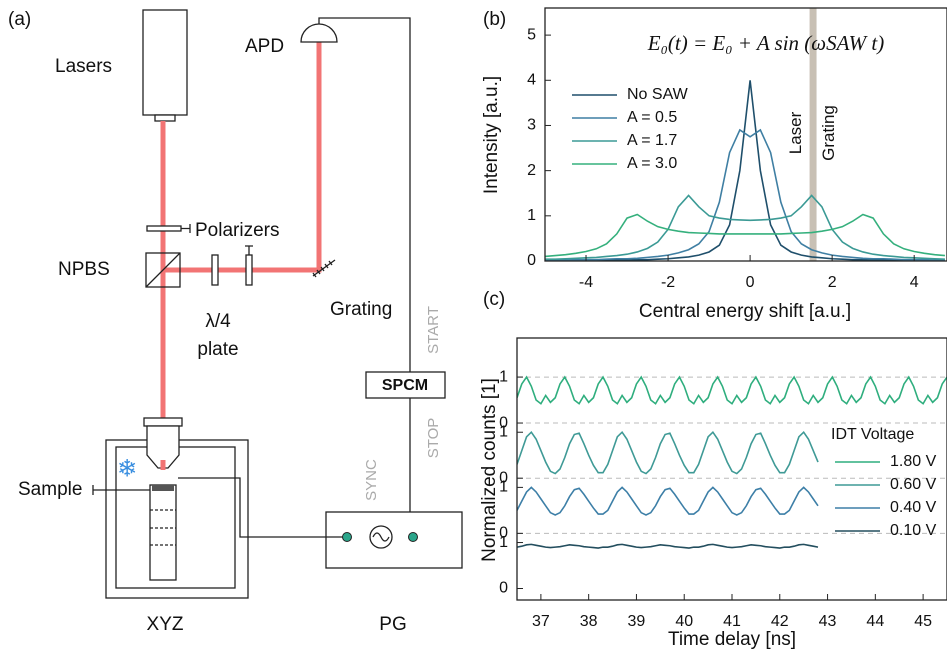 This screenshot has width=947, height=655. I want to click on legend-label: 0.40 V, so click(913, 507).